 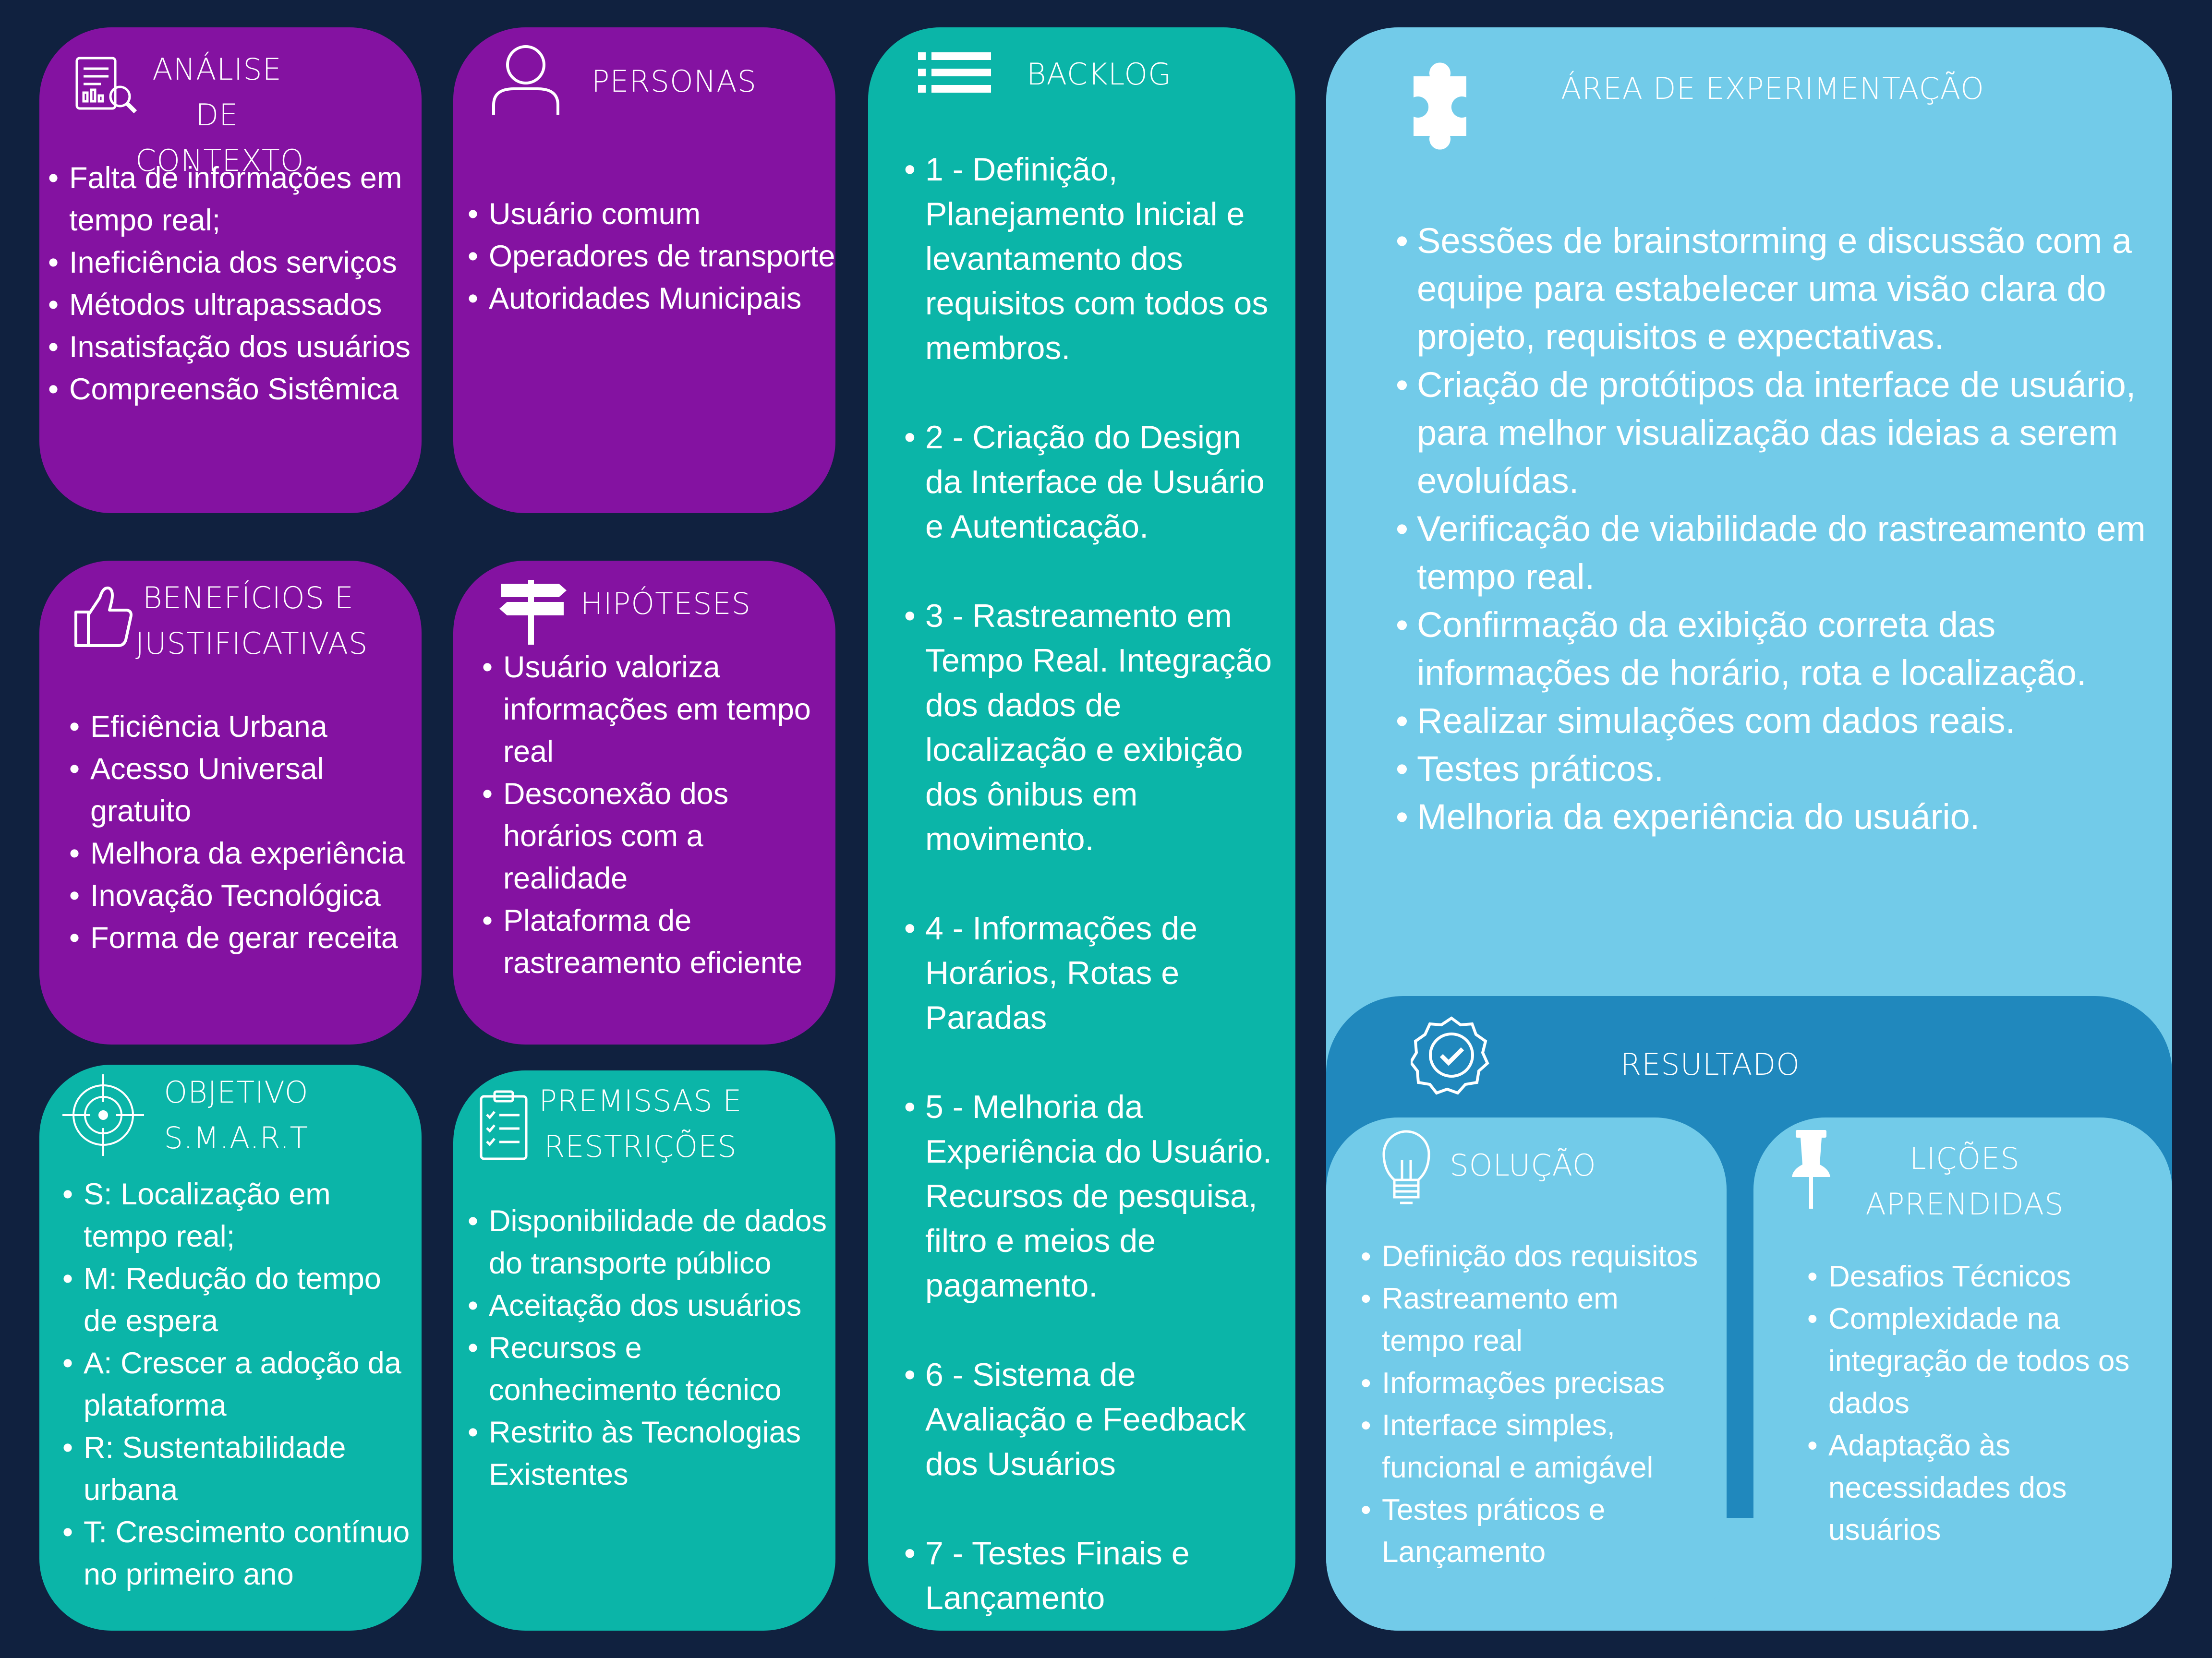 What do you see at coordinates (235, 389) in the screenshot?
I see `list-item: Compreensão Sistêmica` at bounding box center [235, 389].